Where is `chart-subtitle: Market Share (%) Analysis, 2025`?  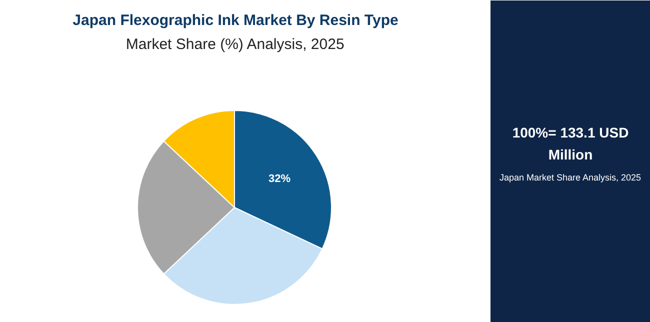 chart-subtitle: Market Share (%) Analysis, 2025 is located at coordinates (235, 44).